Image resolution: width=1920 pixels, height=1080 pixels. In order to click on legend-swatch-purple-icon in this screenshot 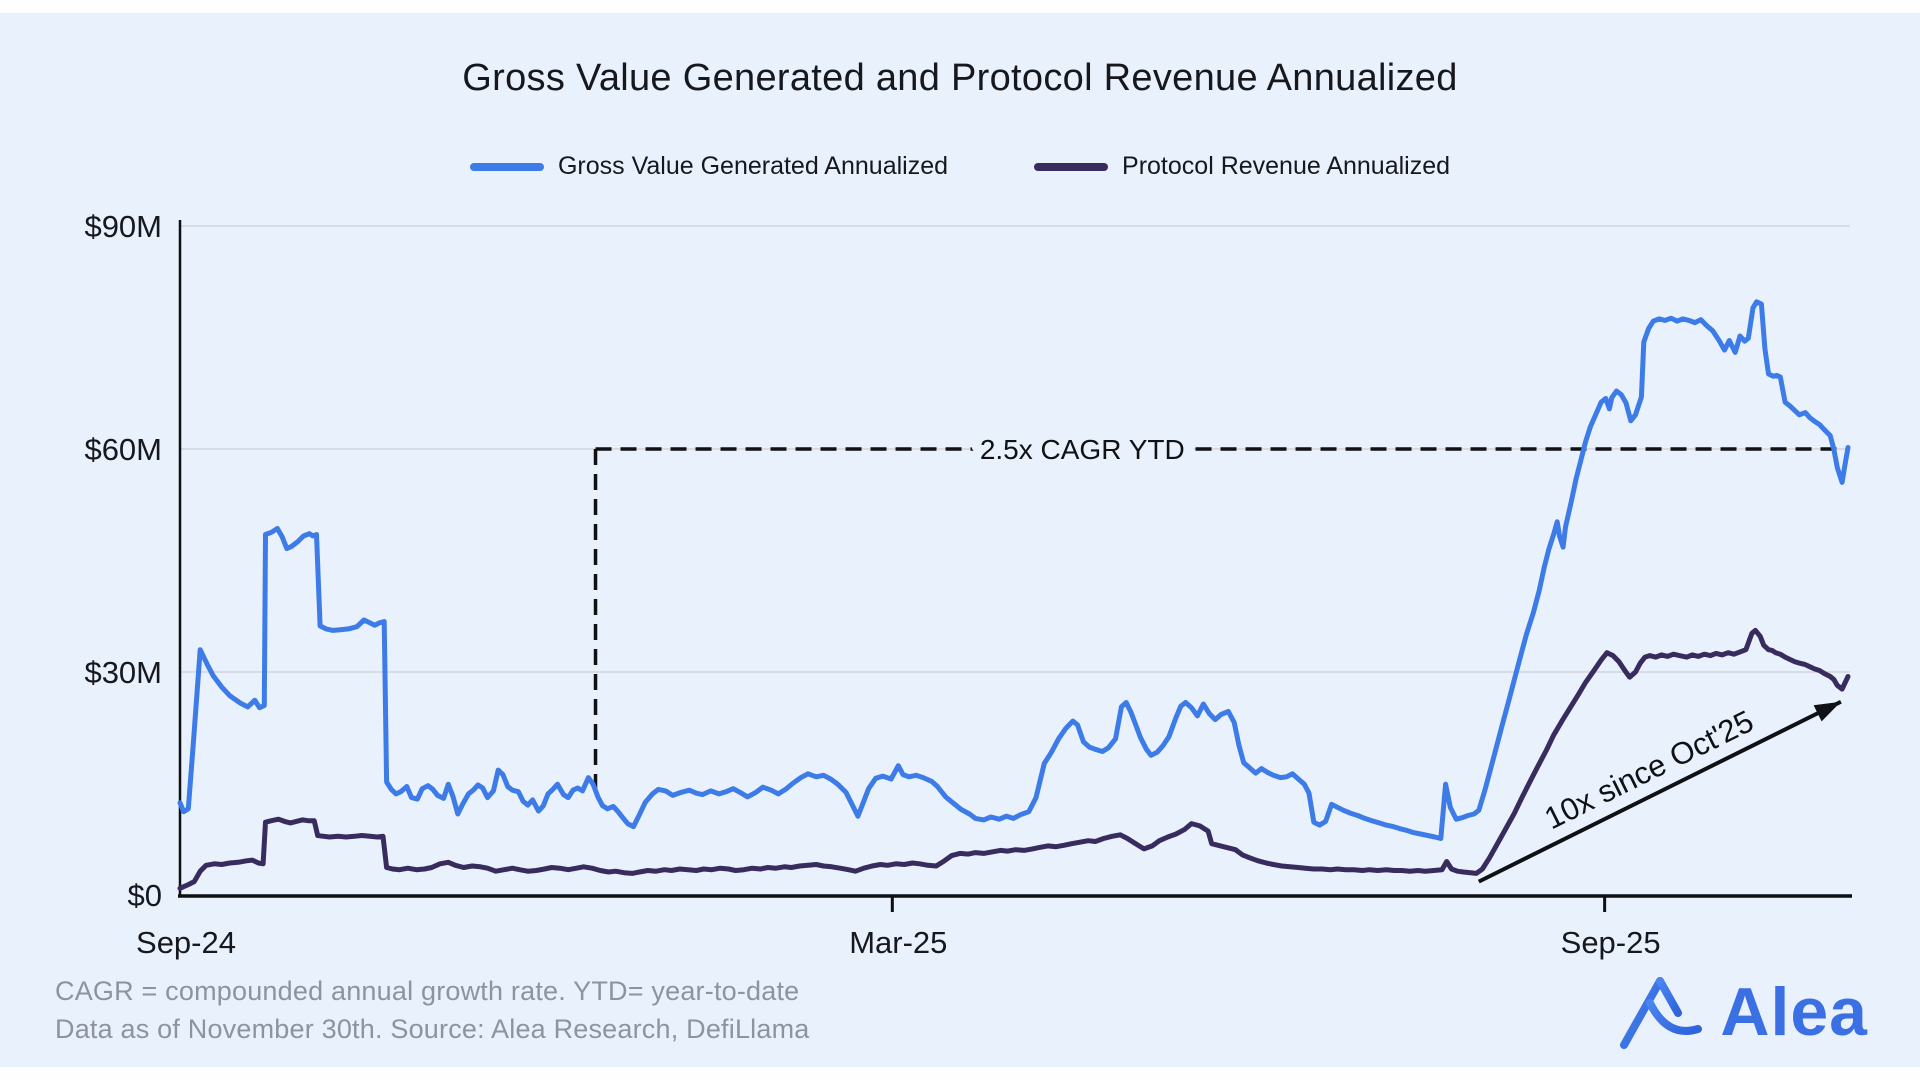, I will do `click(1071, 166)`.